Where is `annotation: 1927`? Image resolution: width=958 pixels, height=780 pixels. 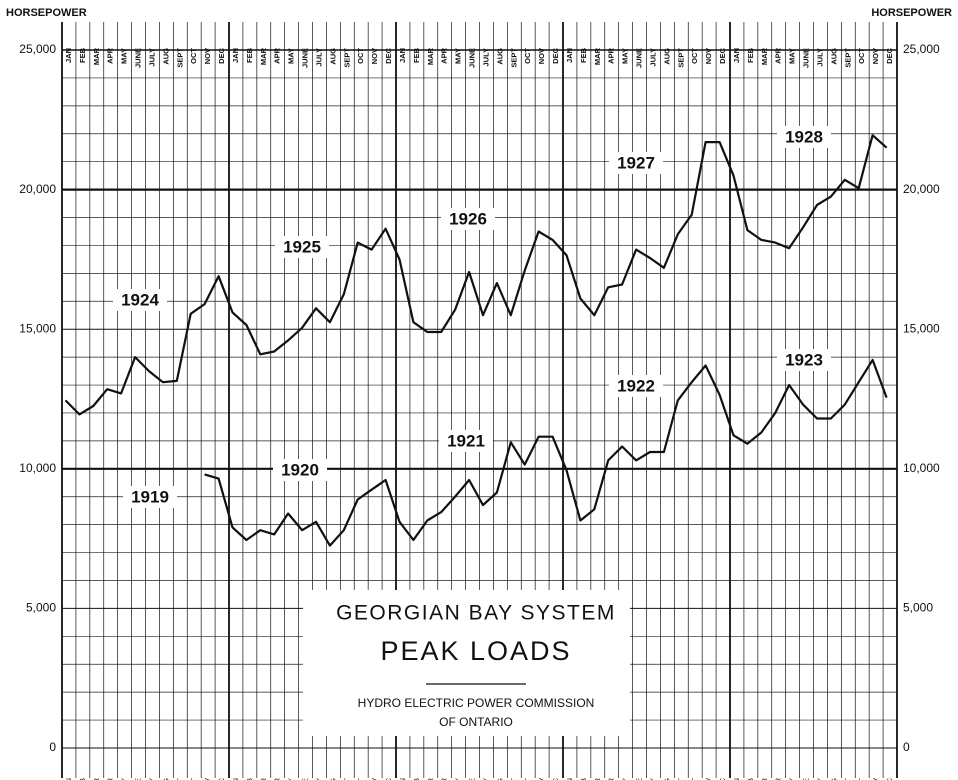 annotation: 1927 is located at coordinates (636, 162).